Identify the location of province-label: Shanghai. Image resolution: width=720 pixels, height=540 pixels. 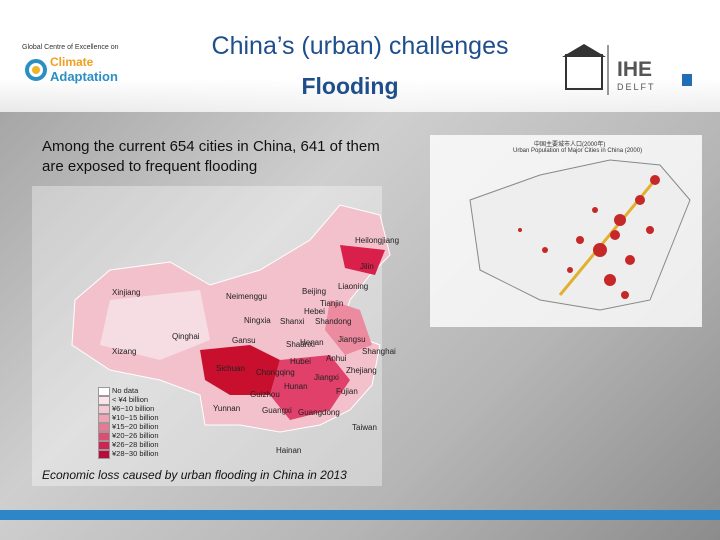
(379, 351).